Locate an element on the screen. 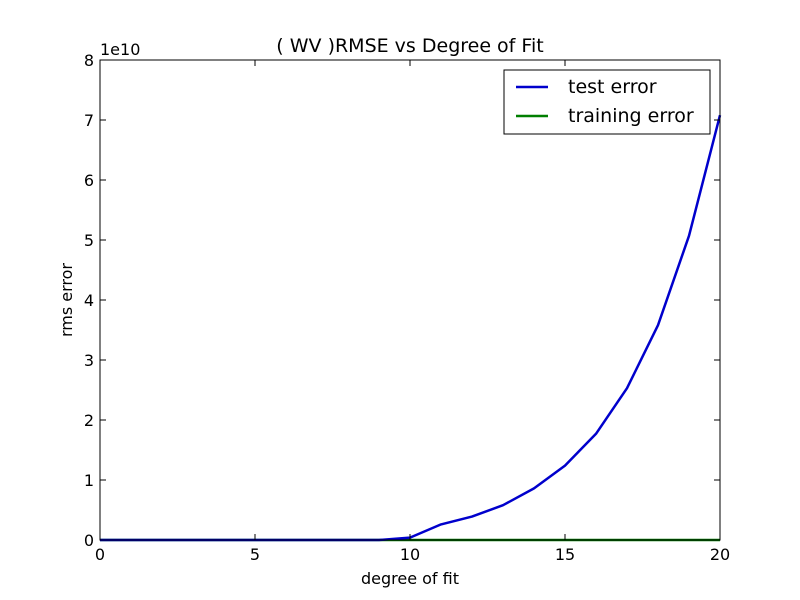 The height and width of the screenshot is (600, 800). y-tick-label: 7 is located at coordinates (89, 120).